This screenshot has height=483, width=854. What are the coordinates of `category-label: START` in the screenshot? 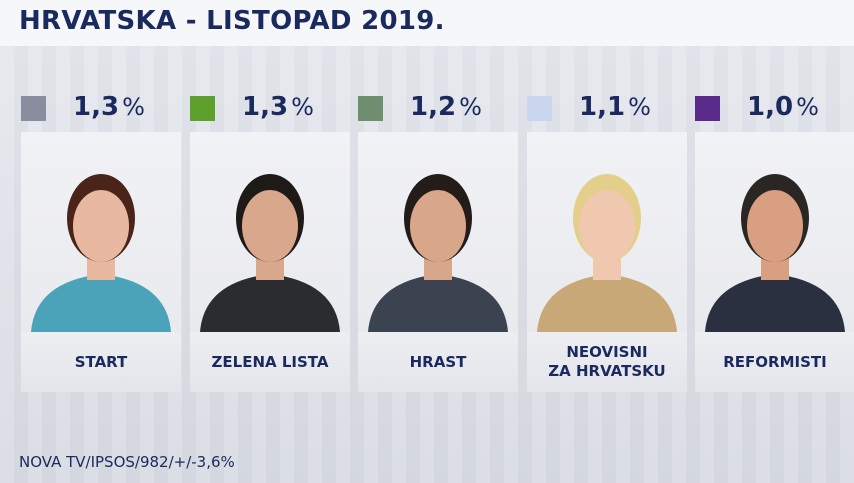 It's located at (101, 361).